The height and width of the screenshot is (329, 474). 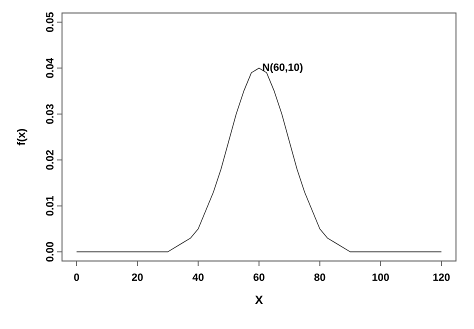 What do you see at coordinates (380, 277) in the screenshot?
I see `x-tick-label: 100` at bounding box center [380, 277].